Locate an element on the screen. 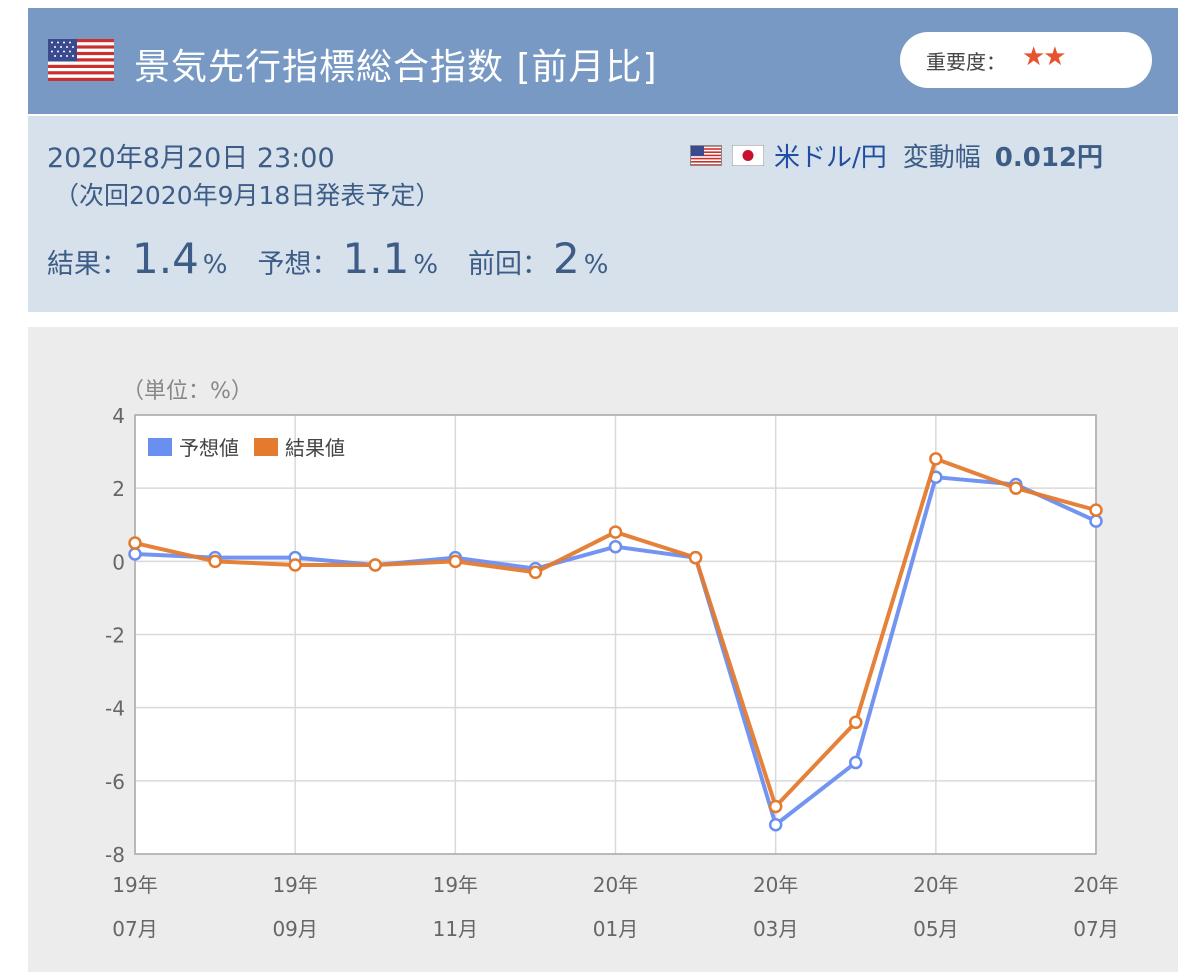 This screenshot has width=1200, height=973. result-unit: % is located at coordinates (215, 265).